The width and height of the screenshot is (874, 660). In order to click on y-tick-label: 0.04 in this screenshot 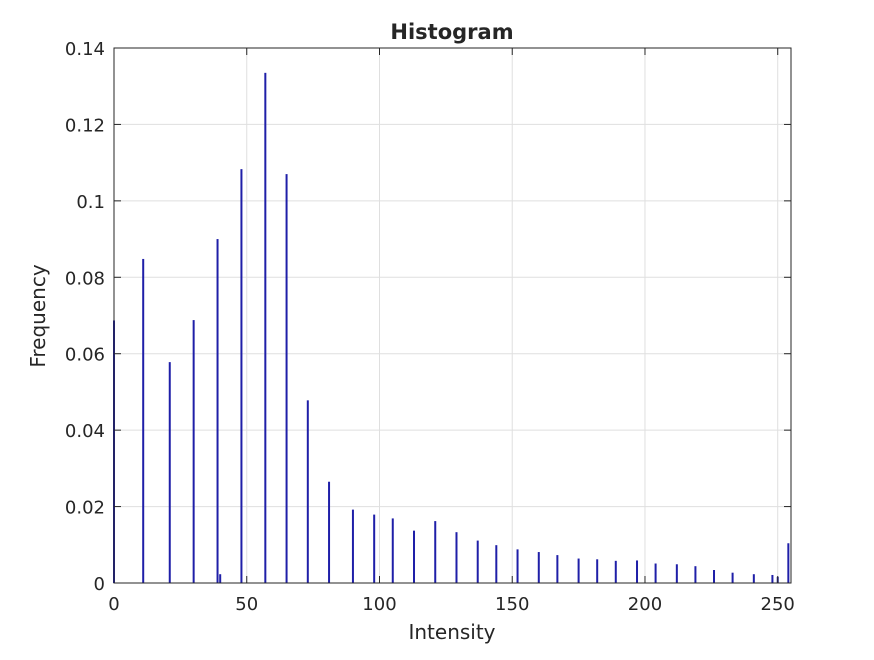, I will do `click(85, 431)`.